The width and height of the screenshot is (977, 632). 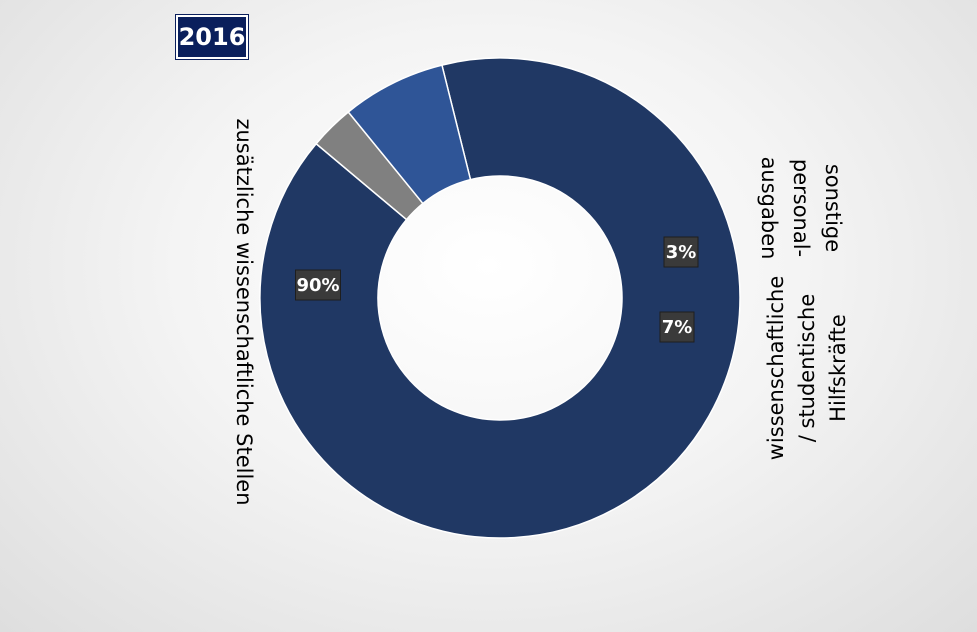 I want to click on slice-wissenschaftliche-studentische-hilfskräfte, so click(x=409, y=134).